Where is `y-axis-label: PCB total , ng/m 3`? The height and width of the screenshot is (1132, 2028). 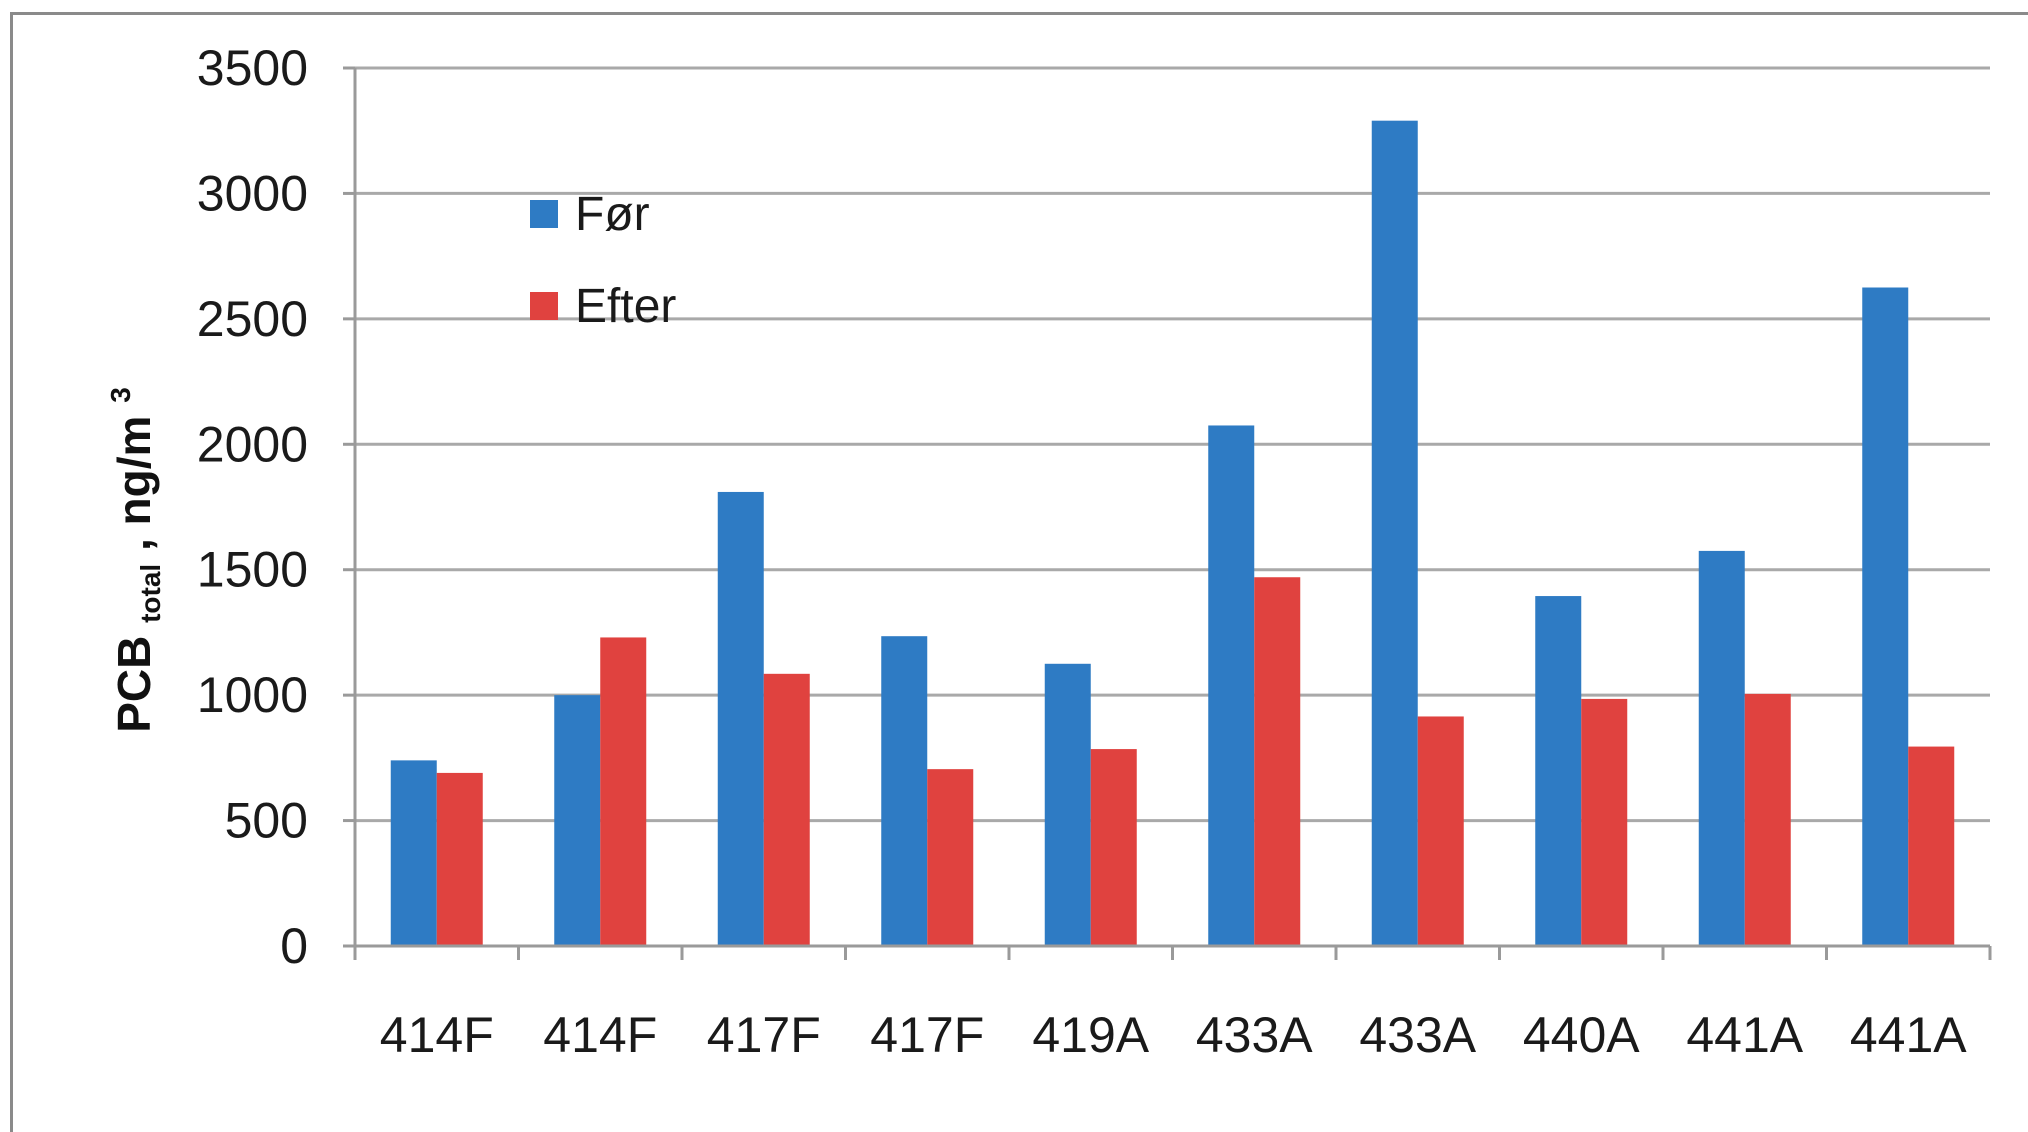
y-axis-label: PCB total , ng/m 3 is located at coordinates (137, 560).